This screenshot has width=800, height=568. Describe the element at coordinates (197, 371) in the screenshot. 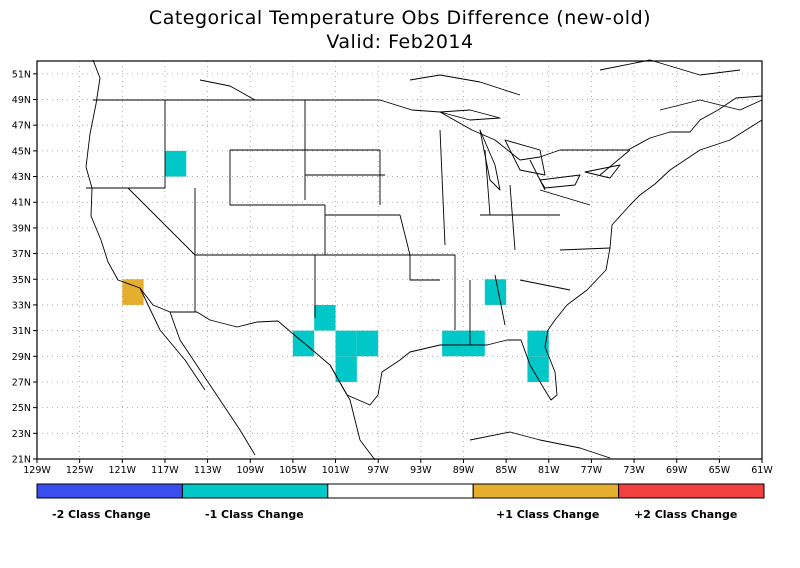

I see `baja-lines` at that location.